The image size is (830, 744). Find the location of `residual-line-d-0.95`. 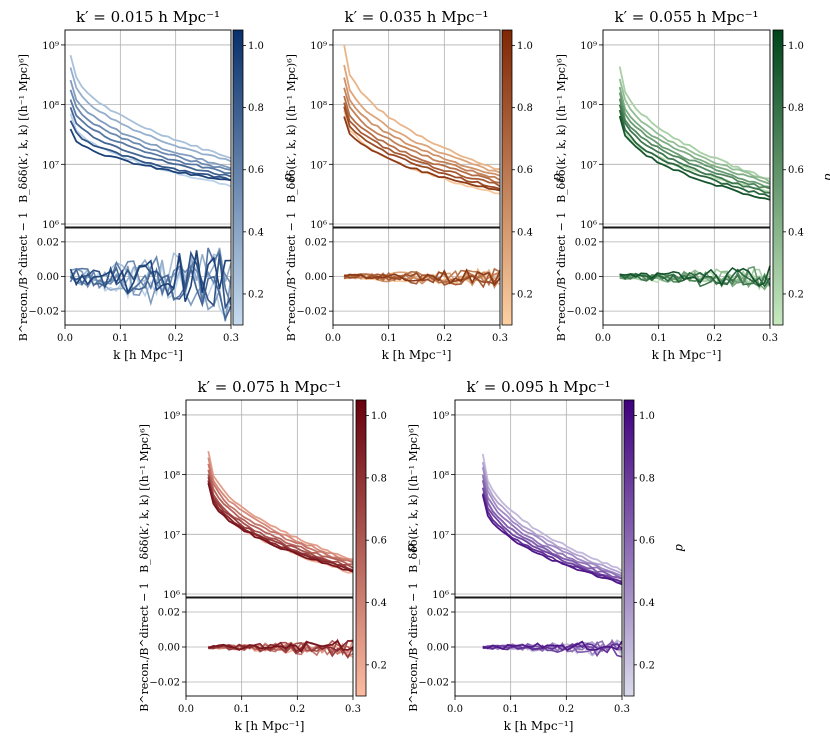

residual-line-d-0.95 is located at coordinates (281, 646).